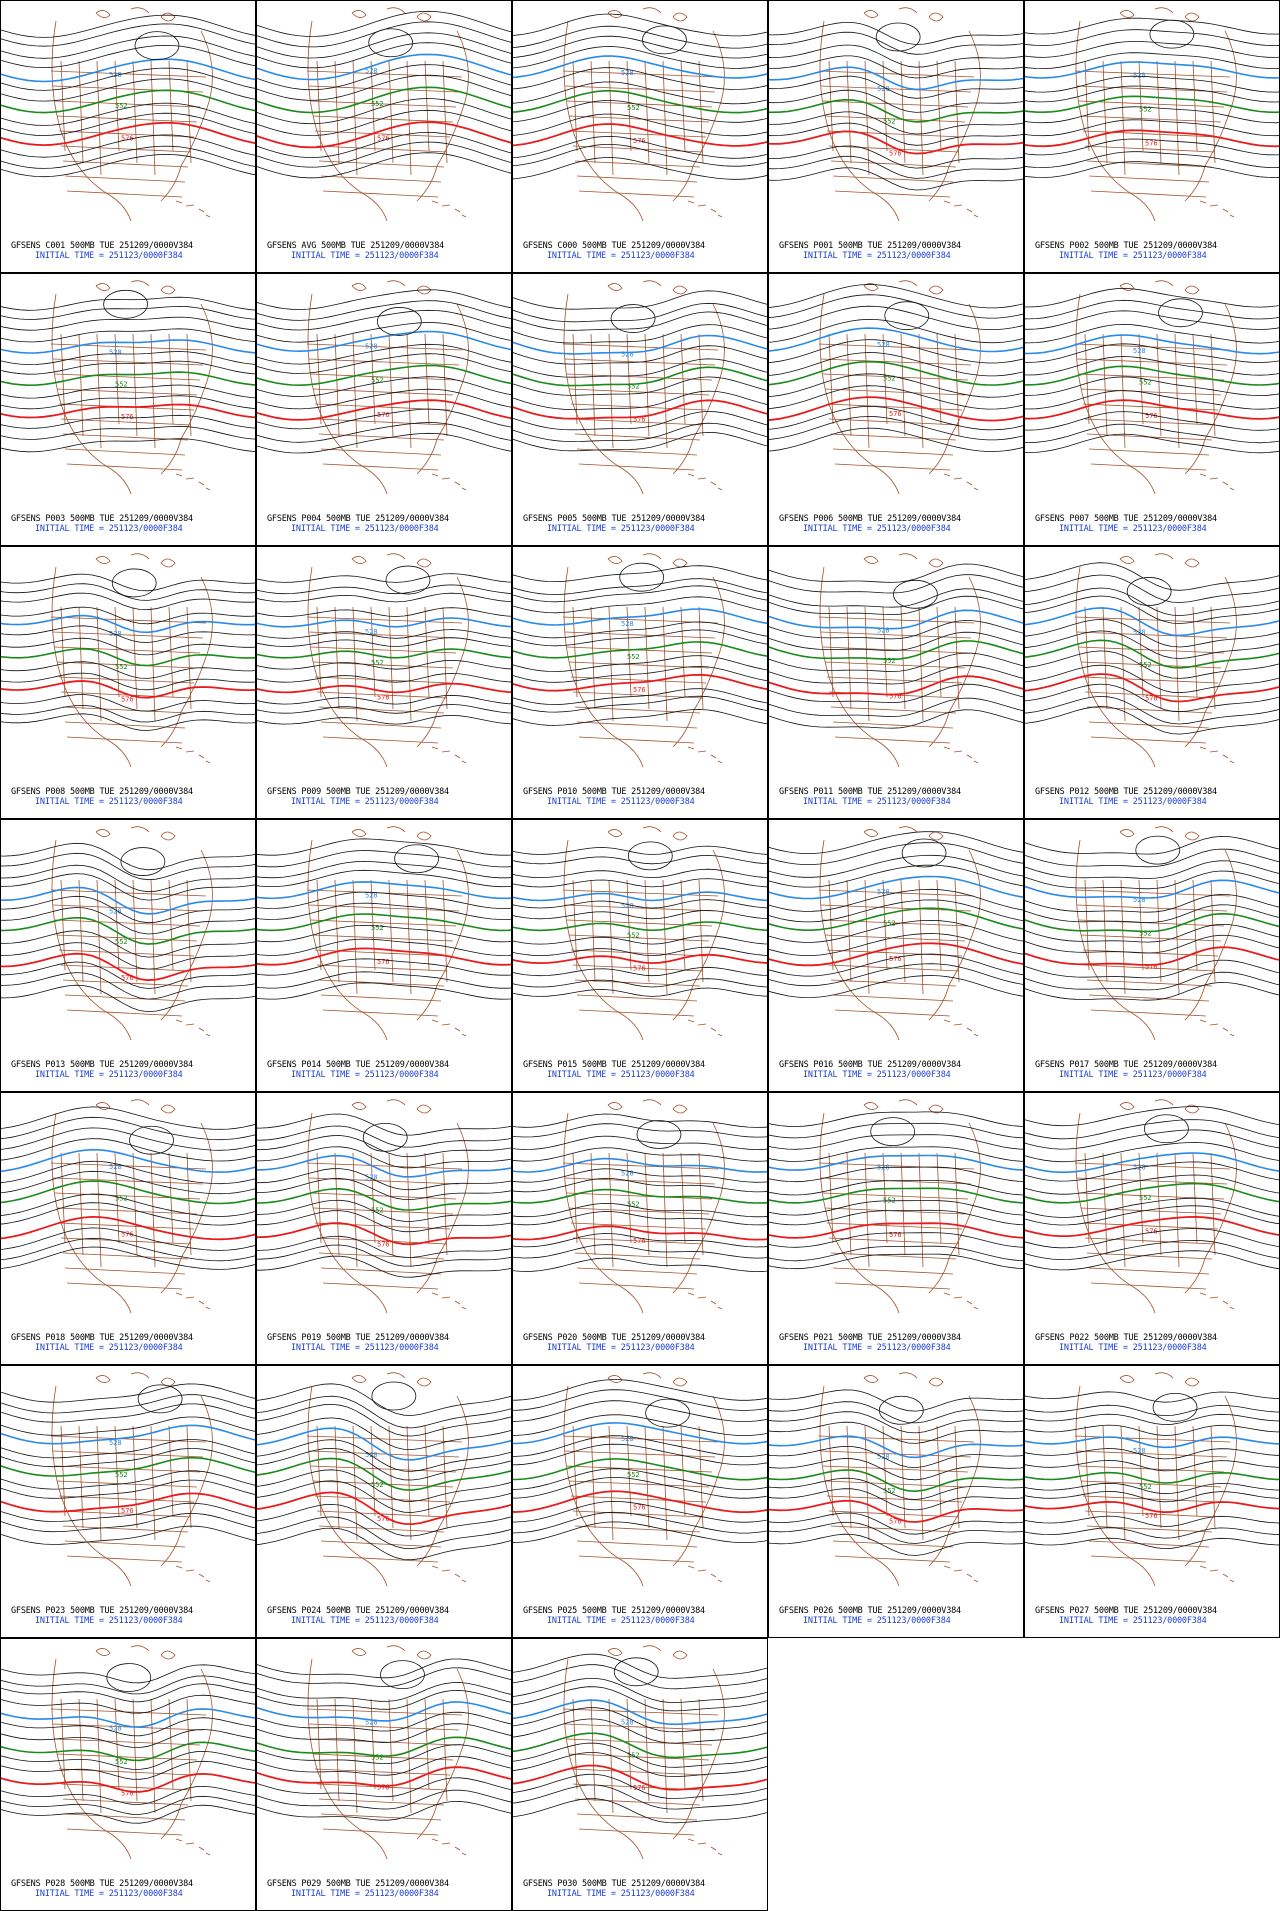 Image resolution: width=1280 pixels, height=1911 pixels. Describe the element at coordinates (870, 1611) in the screenshot. I see `panel-caption: GFSENS P026 500MB TUE 251209/0000V384` at that location.